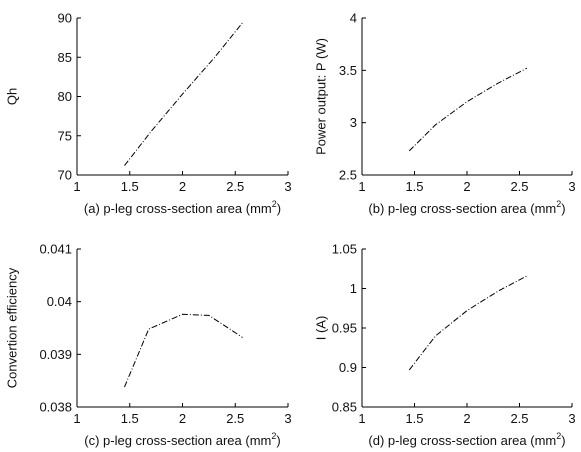 The height and width of the screenshot is (452, 581). What do you see at coordinates (55, 407) in the screenshot?
I see `y-tick-label: 0.038` at bounding box center [55, 407].